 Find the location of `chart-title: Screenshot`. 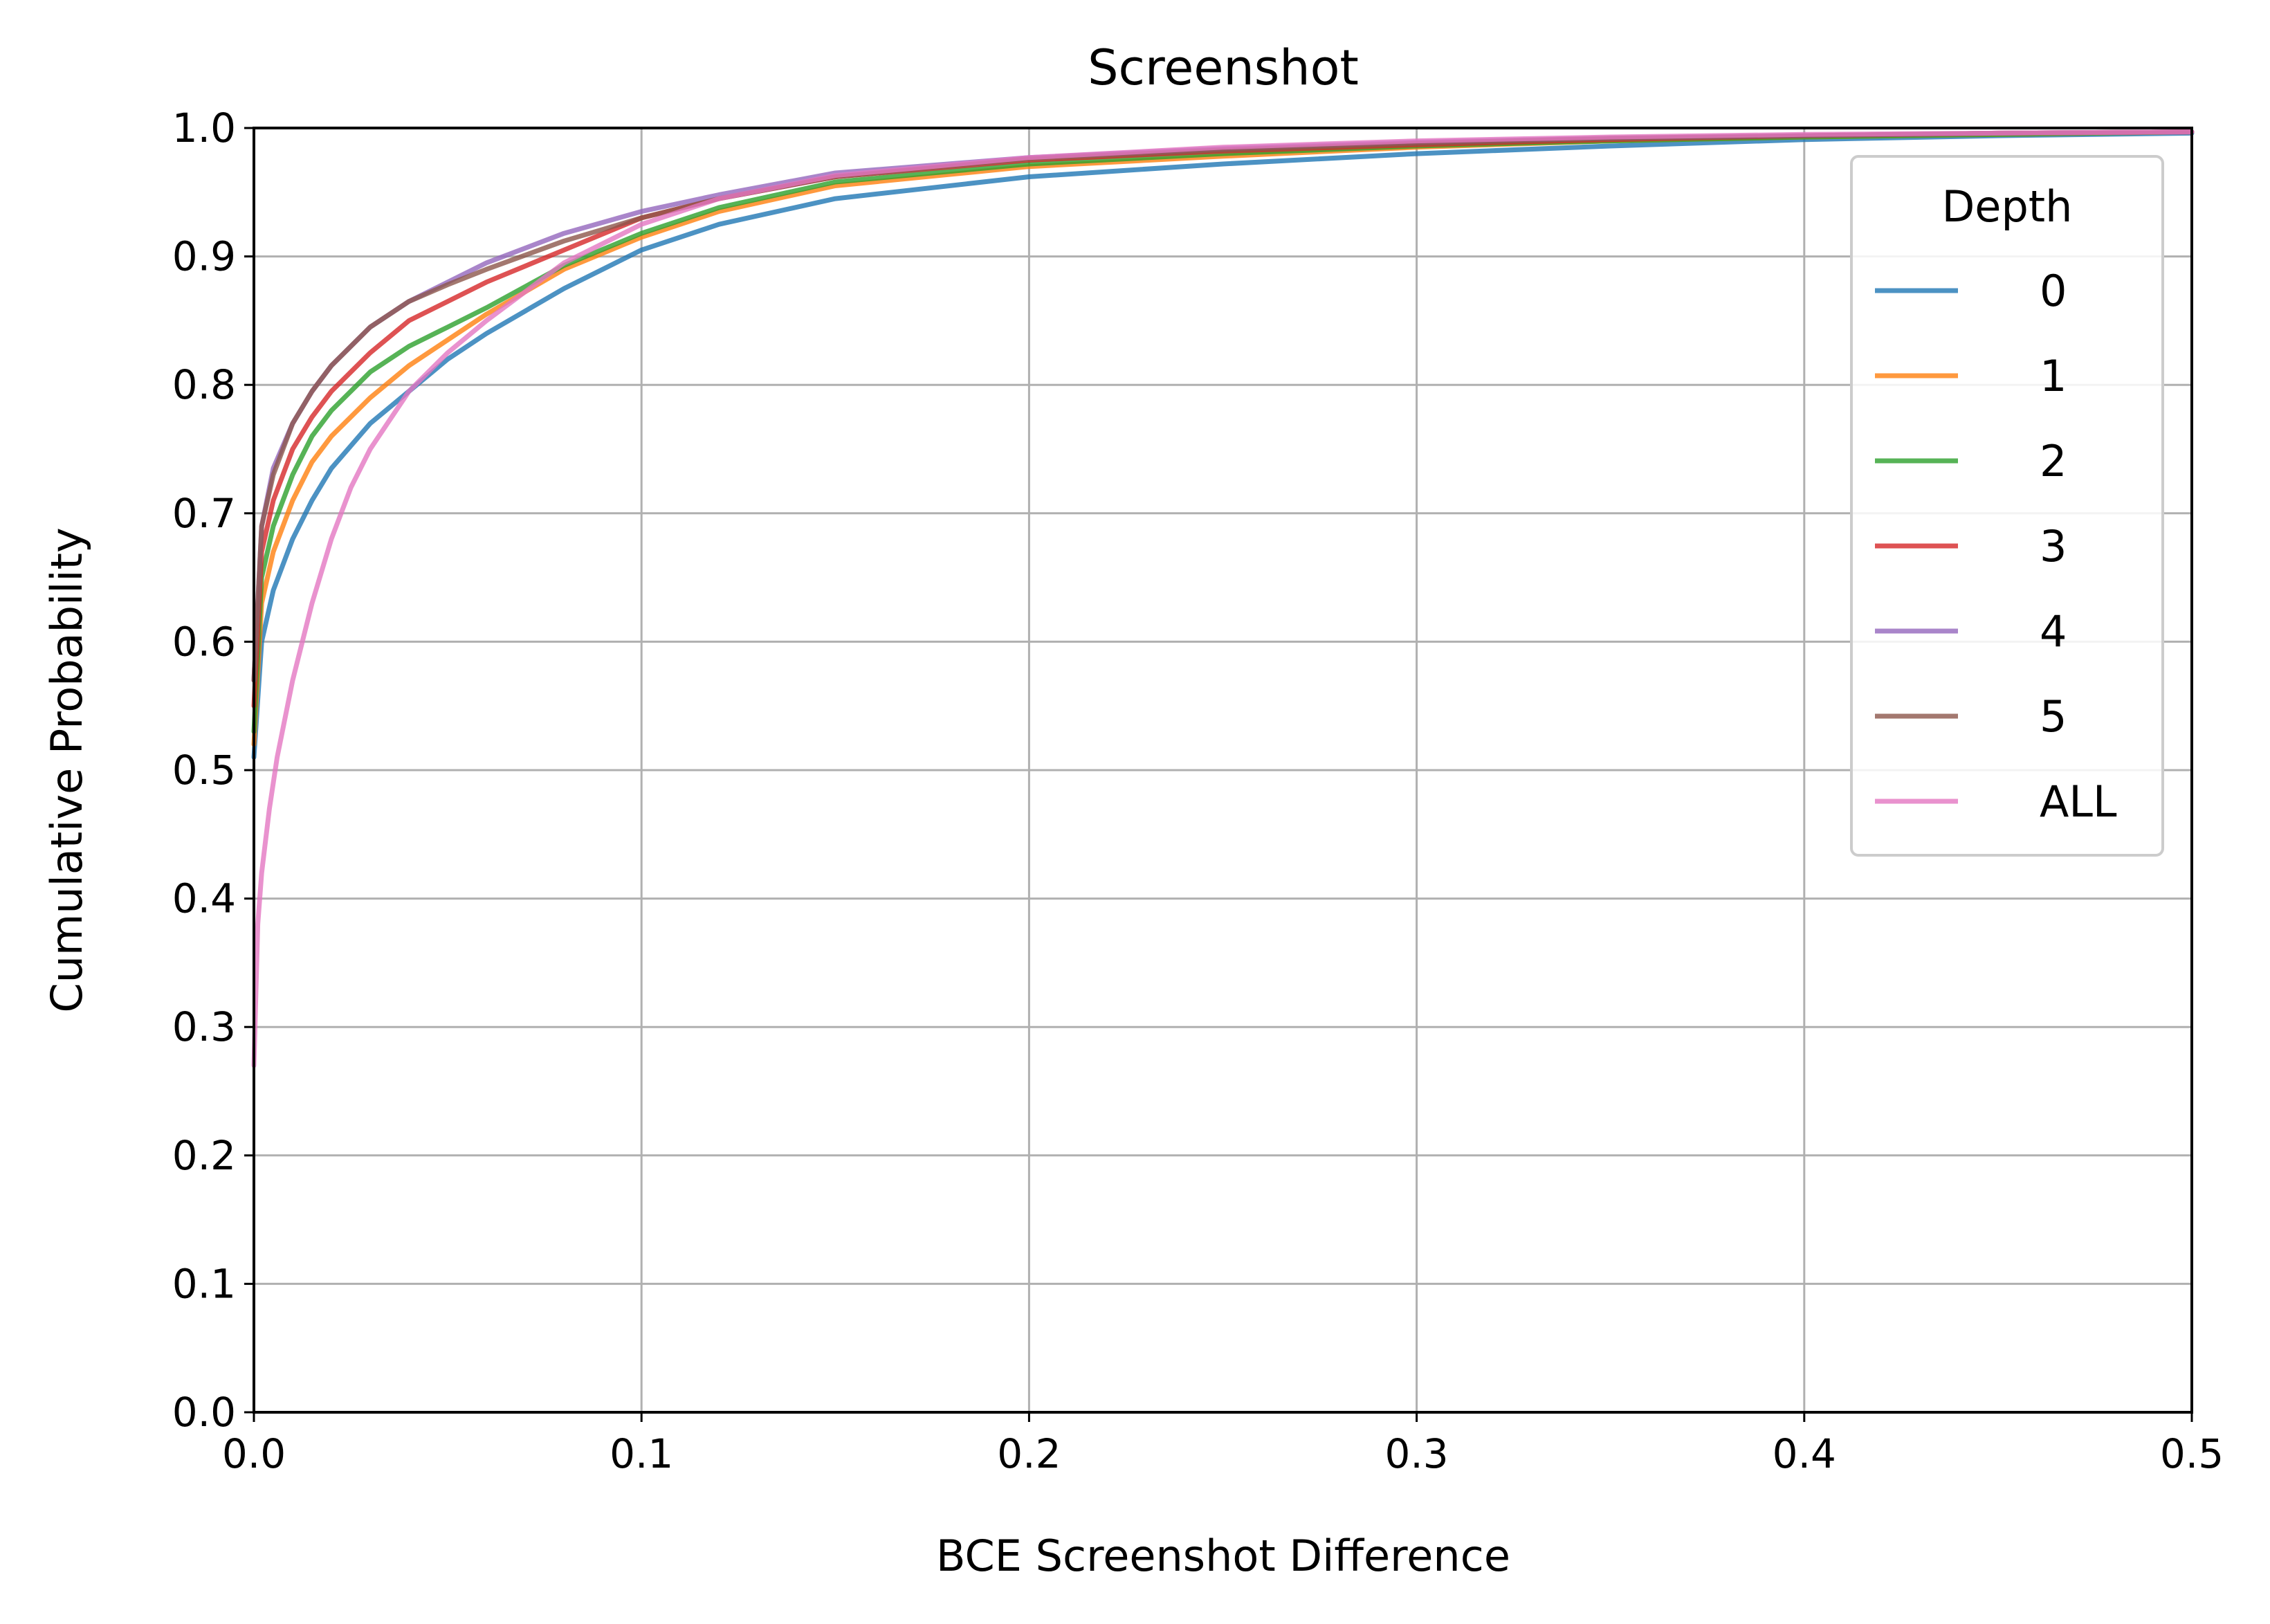

chart-title: Screenshot is located at coordinates (1223, 67).